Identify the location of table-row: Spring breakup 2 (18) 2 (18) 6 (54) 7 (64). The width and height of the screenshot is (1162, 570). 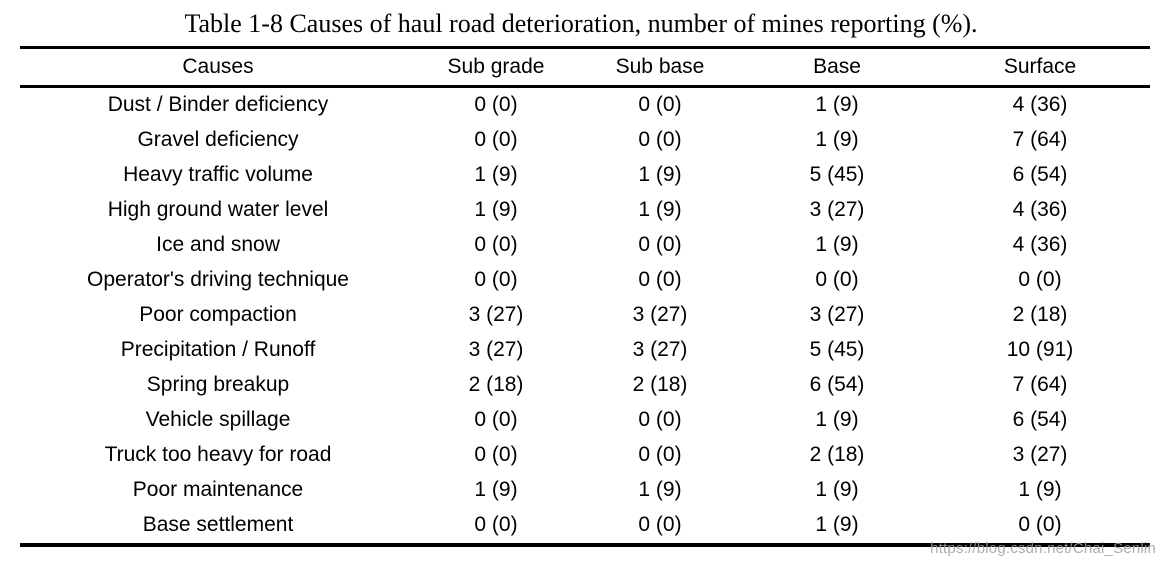
(585, 385).